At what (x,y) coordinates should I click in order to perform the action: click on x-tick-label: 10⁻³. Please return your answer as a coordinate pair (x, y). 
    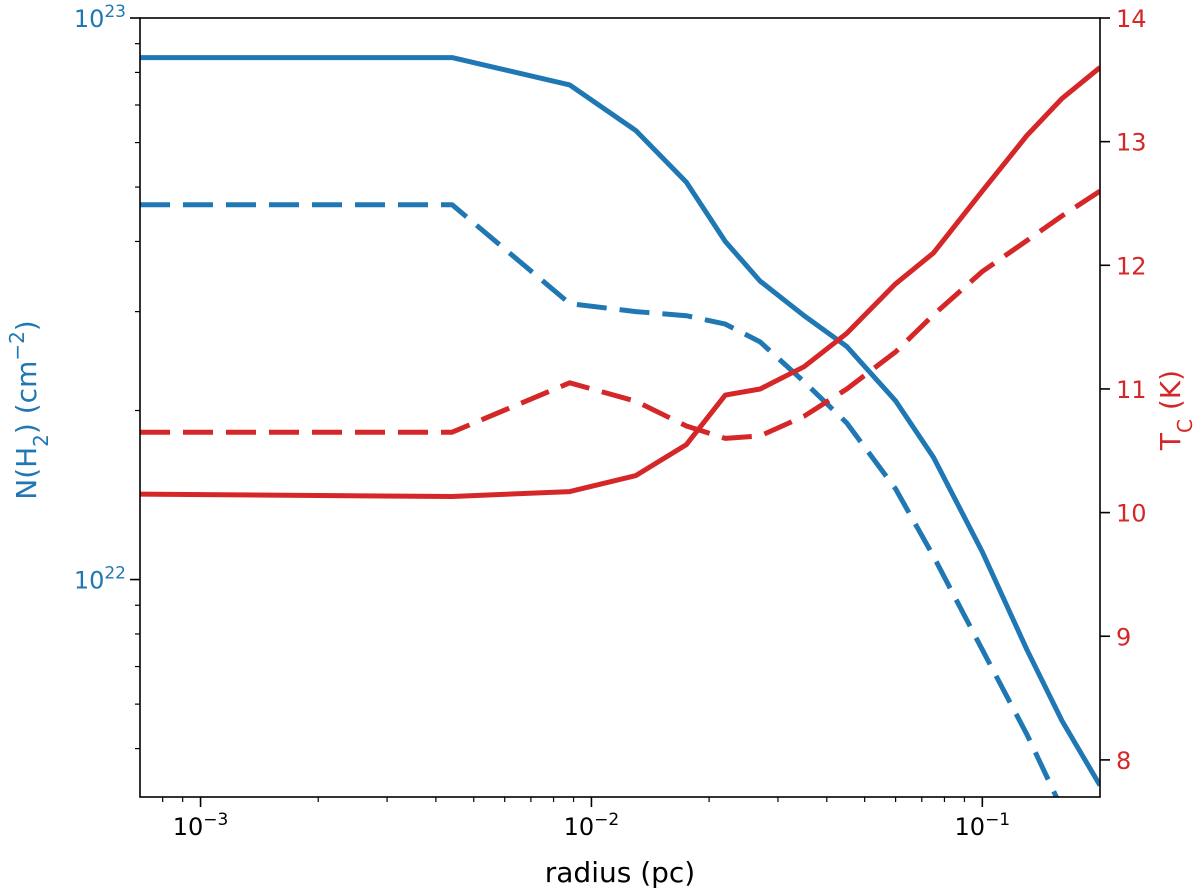
    Looking at the image, I should click on (201, 825).